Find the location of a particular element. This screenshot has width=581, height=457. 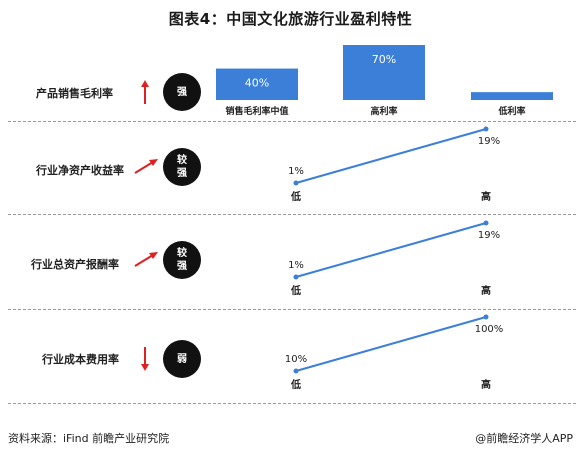

metric-label-roe: 行业净资产收益率 is located at coordinates (80, 170).